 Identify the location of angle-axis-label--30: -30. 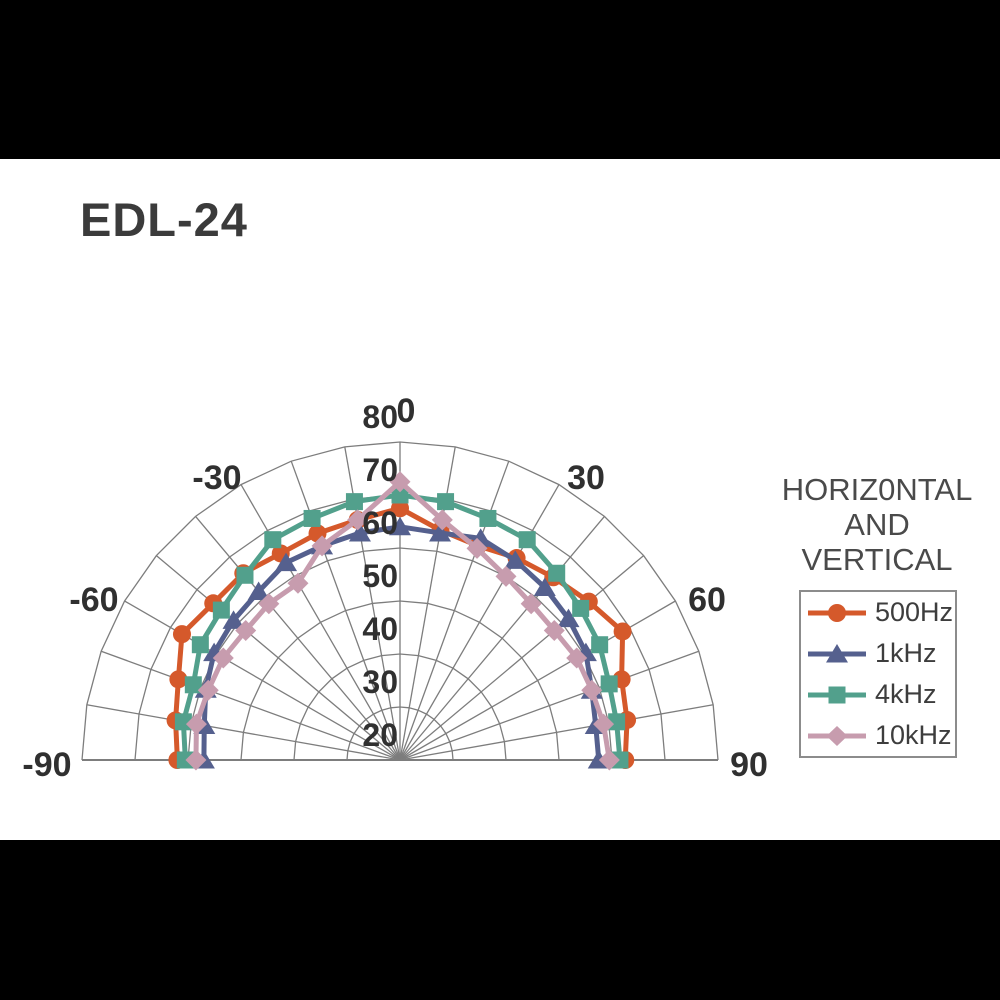
(216, 478).